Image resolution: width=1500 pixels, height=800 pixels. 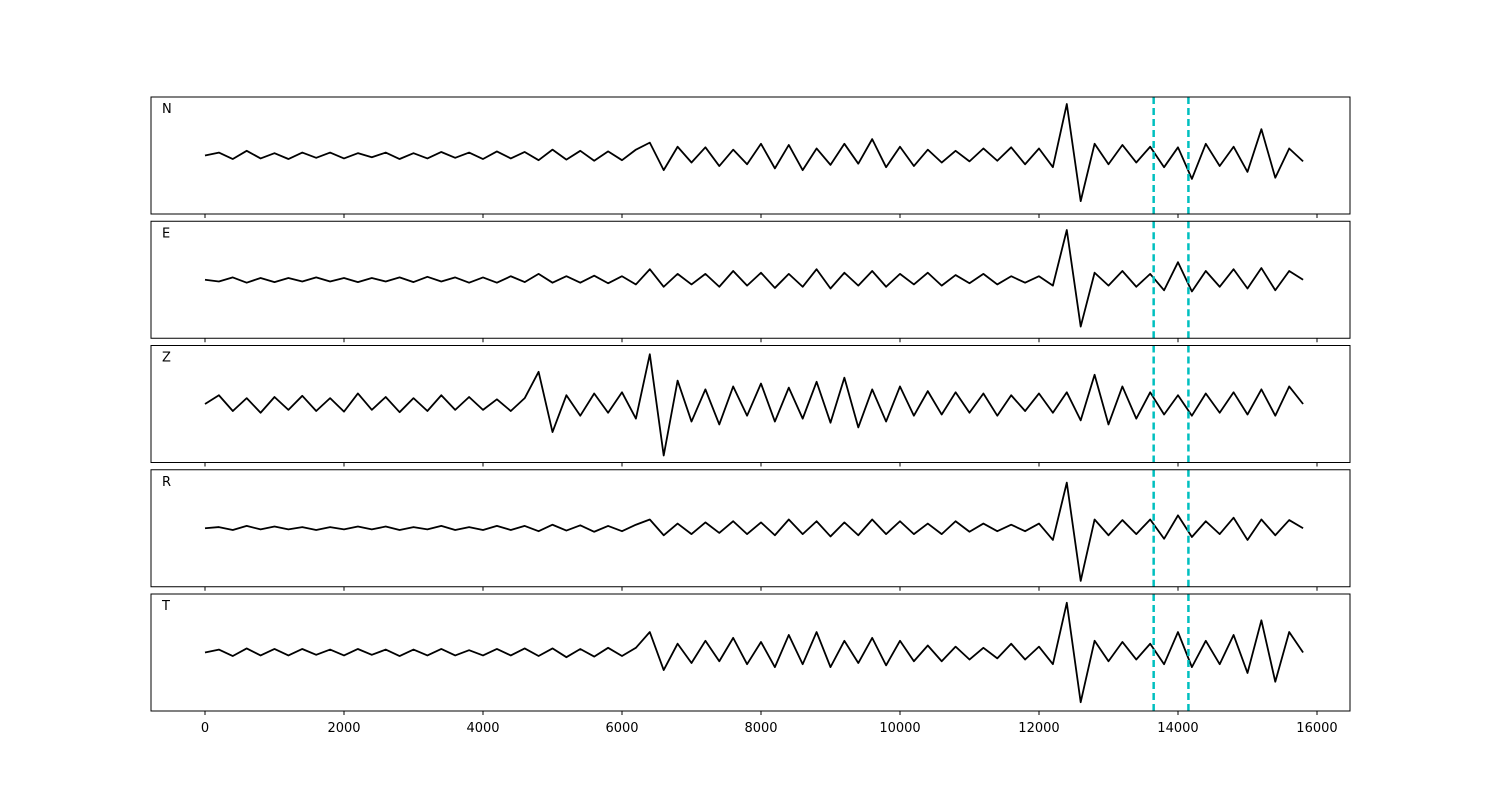 What do you see at coordinates (165, 606) in the screenshot?
I see `panel-label: T` at bounding box center [165, 606].